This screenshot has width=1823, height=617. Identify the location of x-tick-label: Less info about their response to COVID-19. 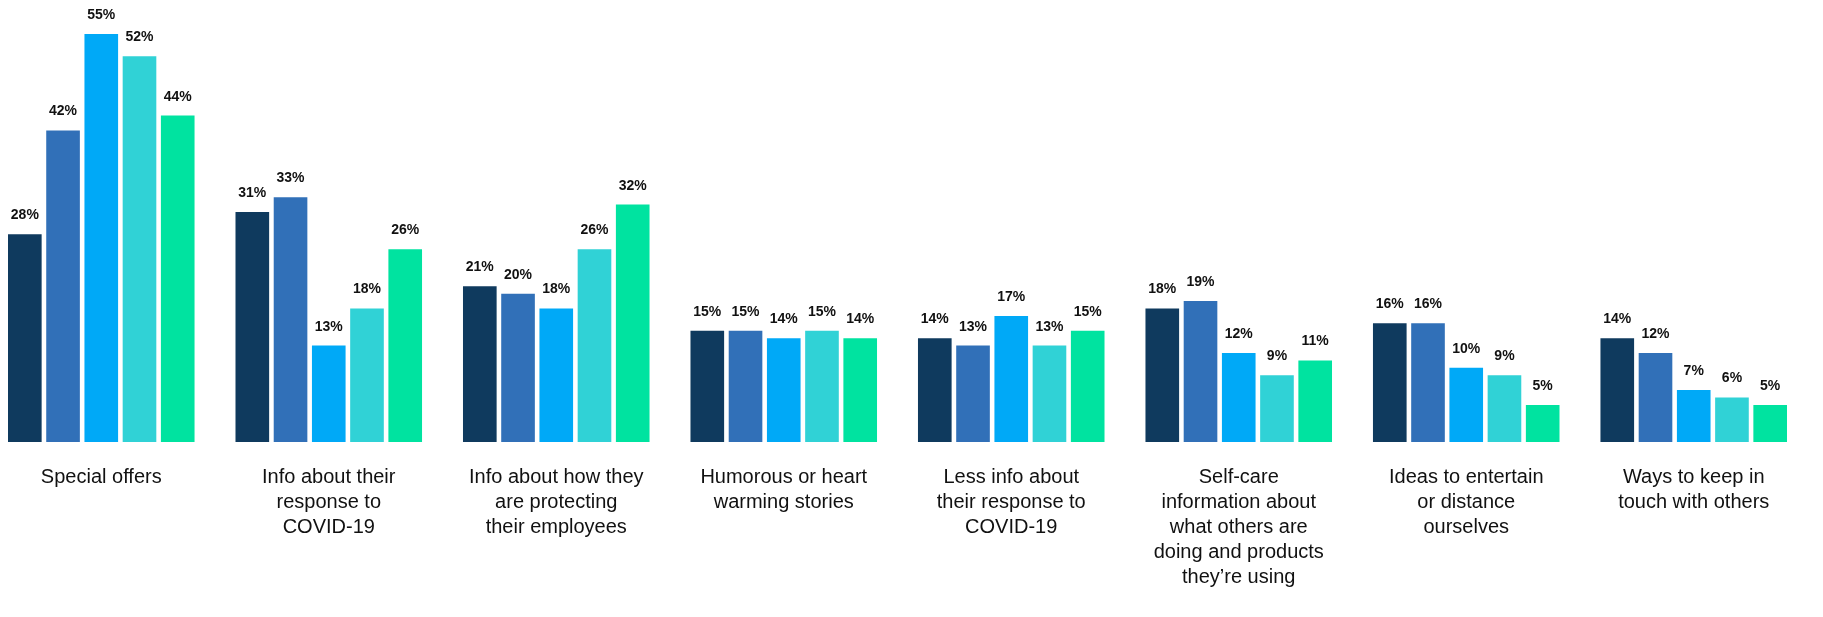
(1011, 500).